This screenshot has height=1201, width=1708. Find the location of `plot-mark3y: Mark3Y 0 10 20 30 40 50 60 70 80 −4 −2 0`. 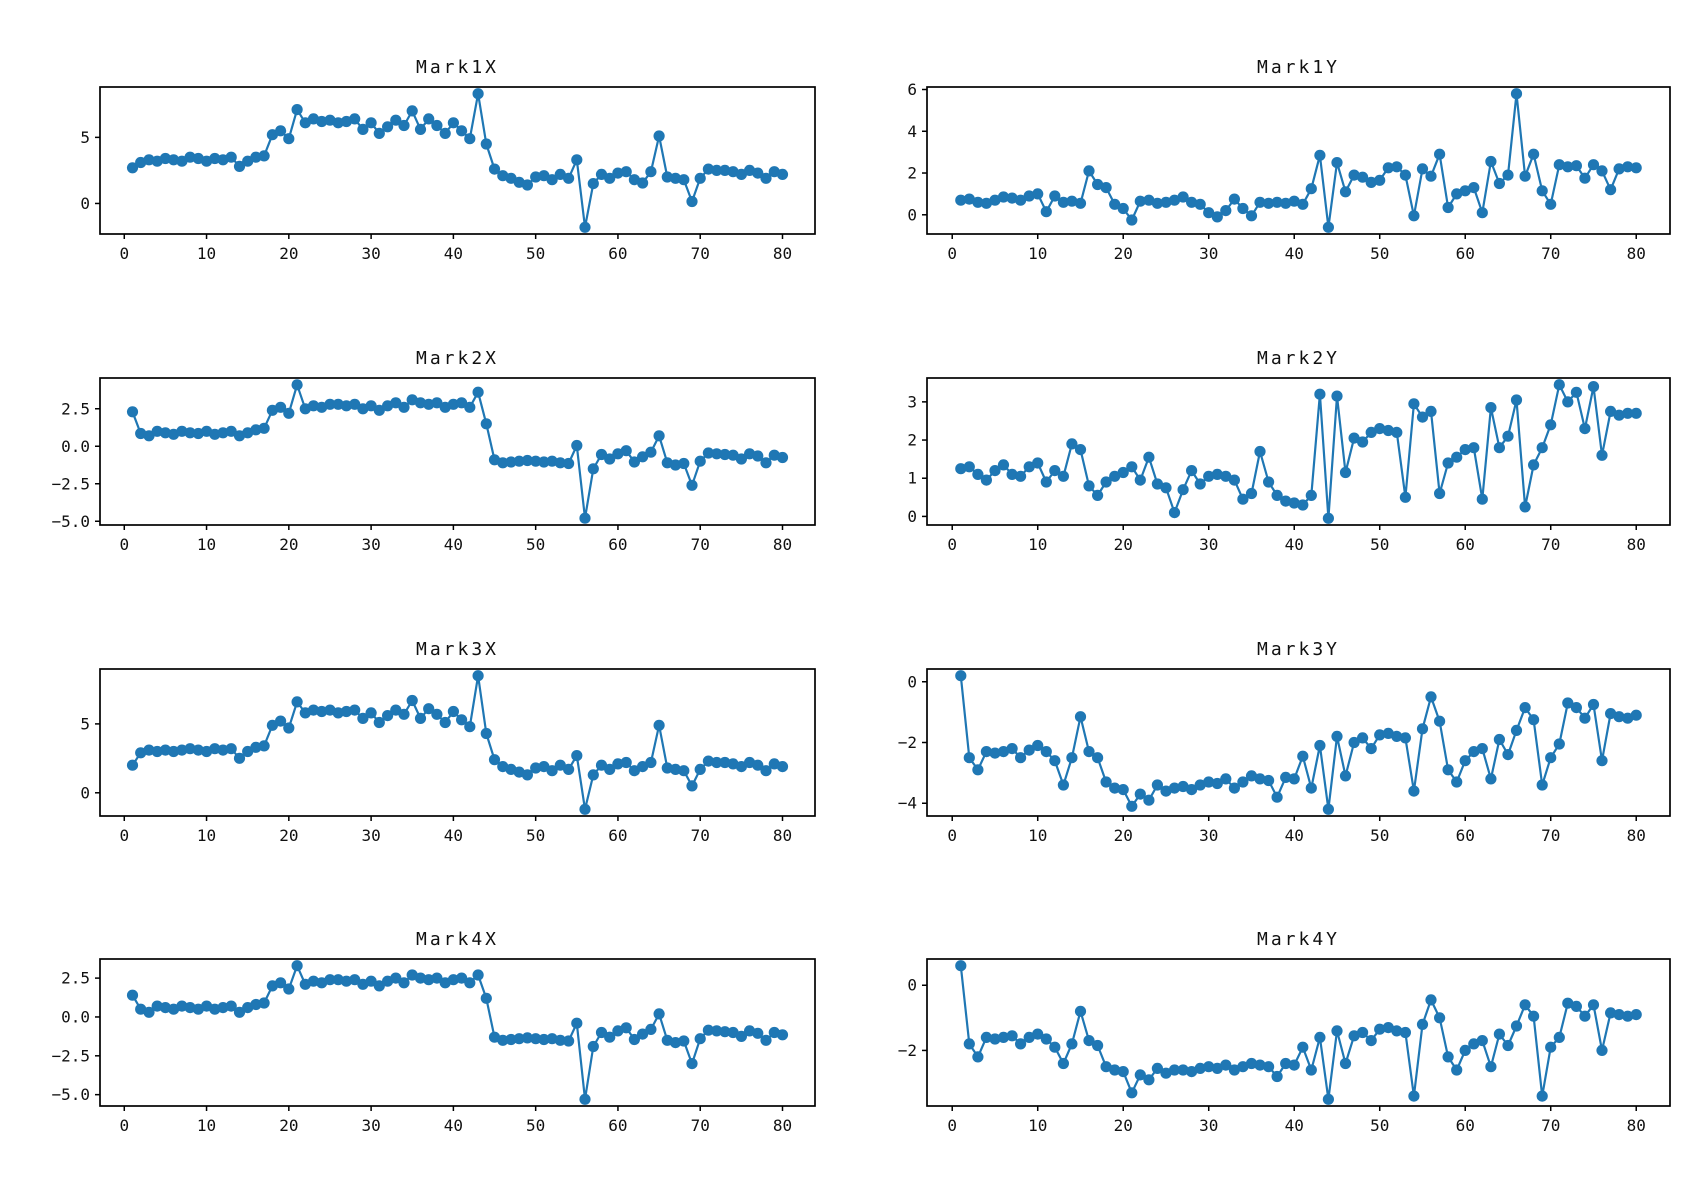

plot-mark3y: Mark3Y 0 10 20 30 40 50 60 70 80 −4 −2 0 is located at coordinates (1284, 742).